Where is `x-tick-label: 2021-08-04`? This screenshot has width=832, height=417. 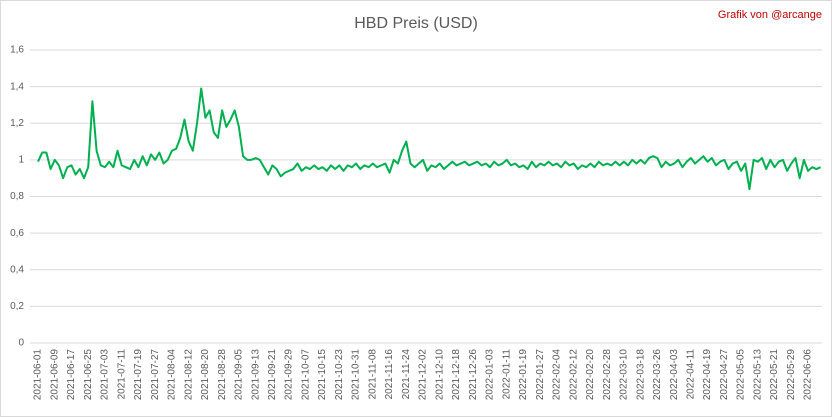 x-tick-label: 2021-08-04 is located at coordinates (172, 375).